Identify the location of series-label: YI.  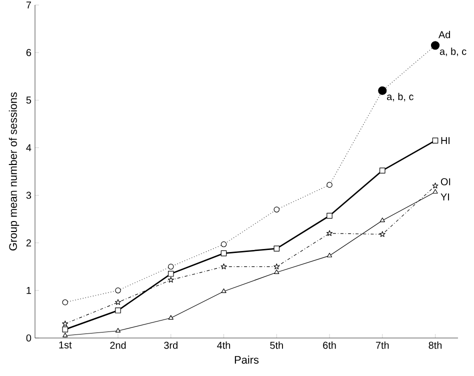
(444, 197).